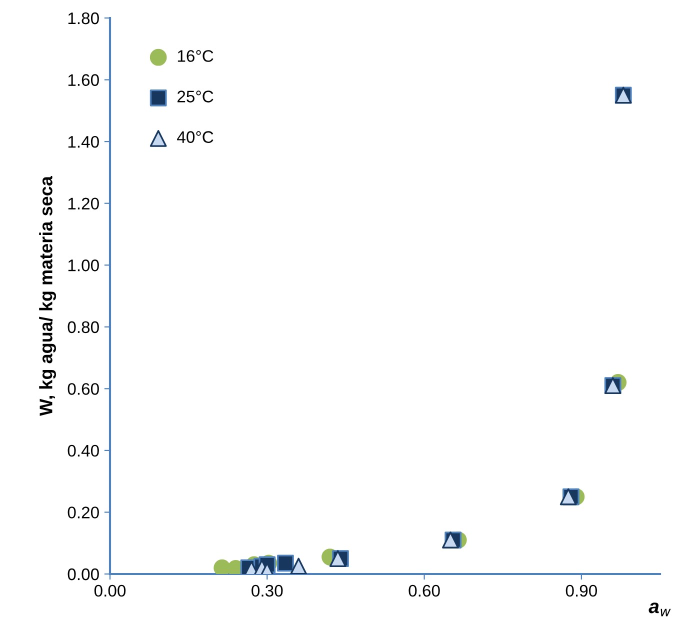 The image size is (678, 642). I want to click on x-axis-title: a$_{w}$, so click(659, 609).